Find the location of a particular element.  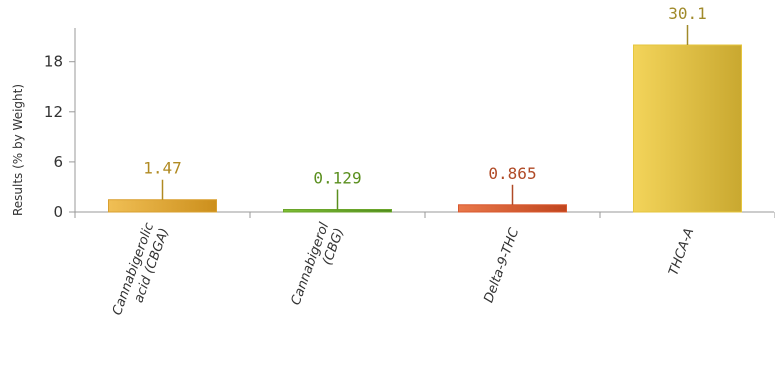

y-axis-title: Results (% by Weight) is located at coordinates (18, 150).